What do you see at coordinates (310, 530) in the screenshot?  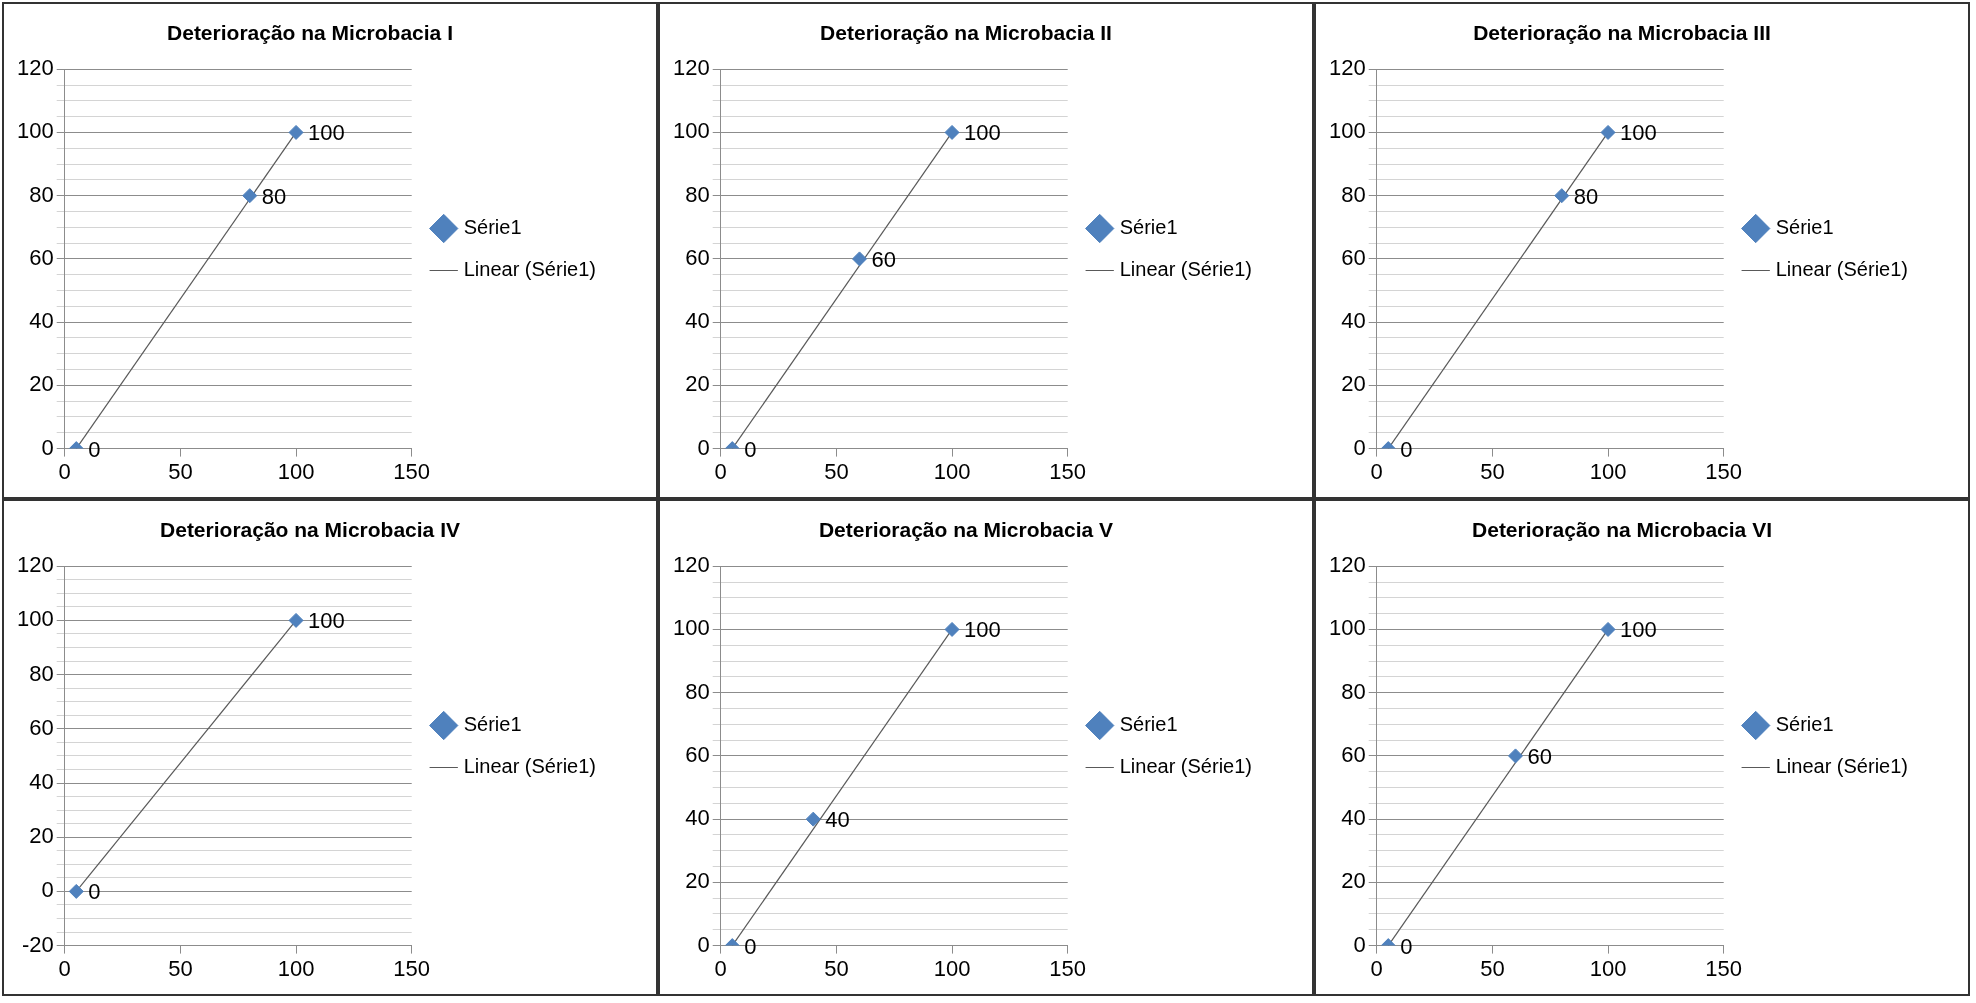 I see `chart-title: Deterioração na Microbacia IV` at bounding box center [310, 530].